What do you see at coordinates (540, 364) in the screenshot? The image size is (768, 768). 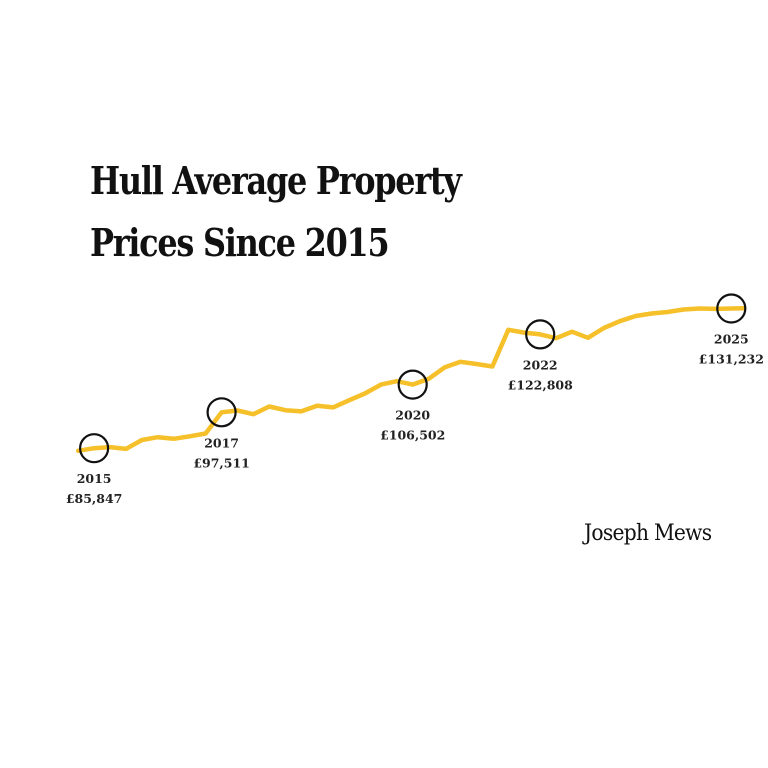 I see `year-label-2022: 2022` at bounding box center [540, 364].